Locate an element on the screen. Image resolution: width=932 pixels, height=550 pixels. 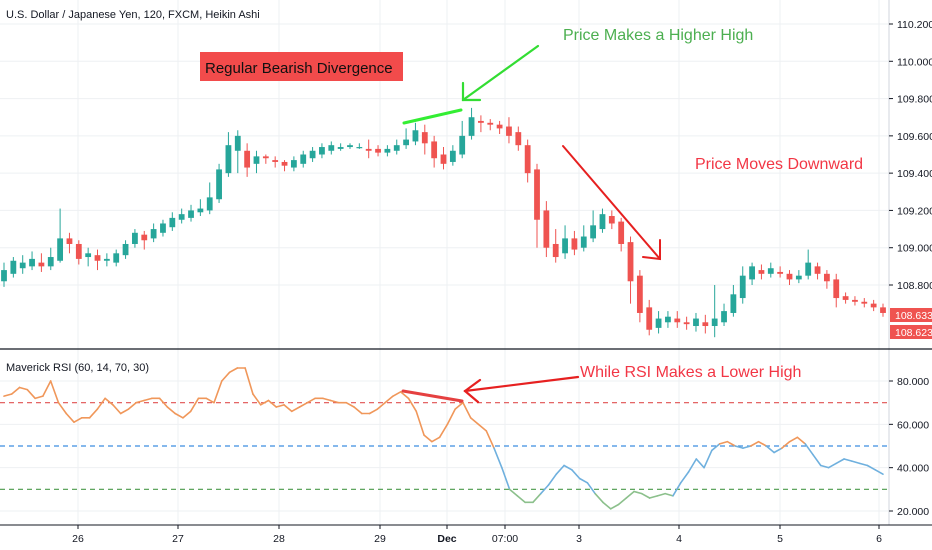
time-axis: 26 27 28 29 Dec 07:00 3 4 5 6 is located at coordinates (477, 535).